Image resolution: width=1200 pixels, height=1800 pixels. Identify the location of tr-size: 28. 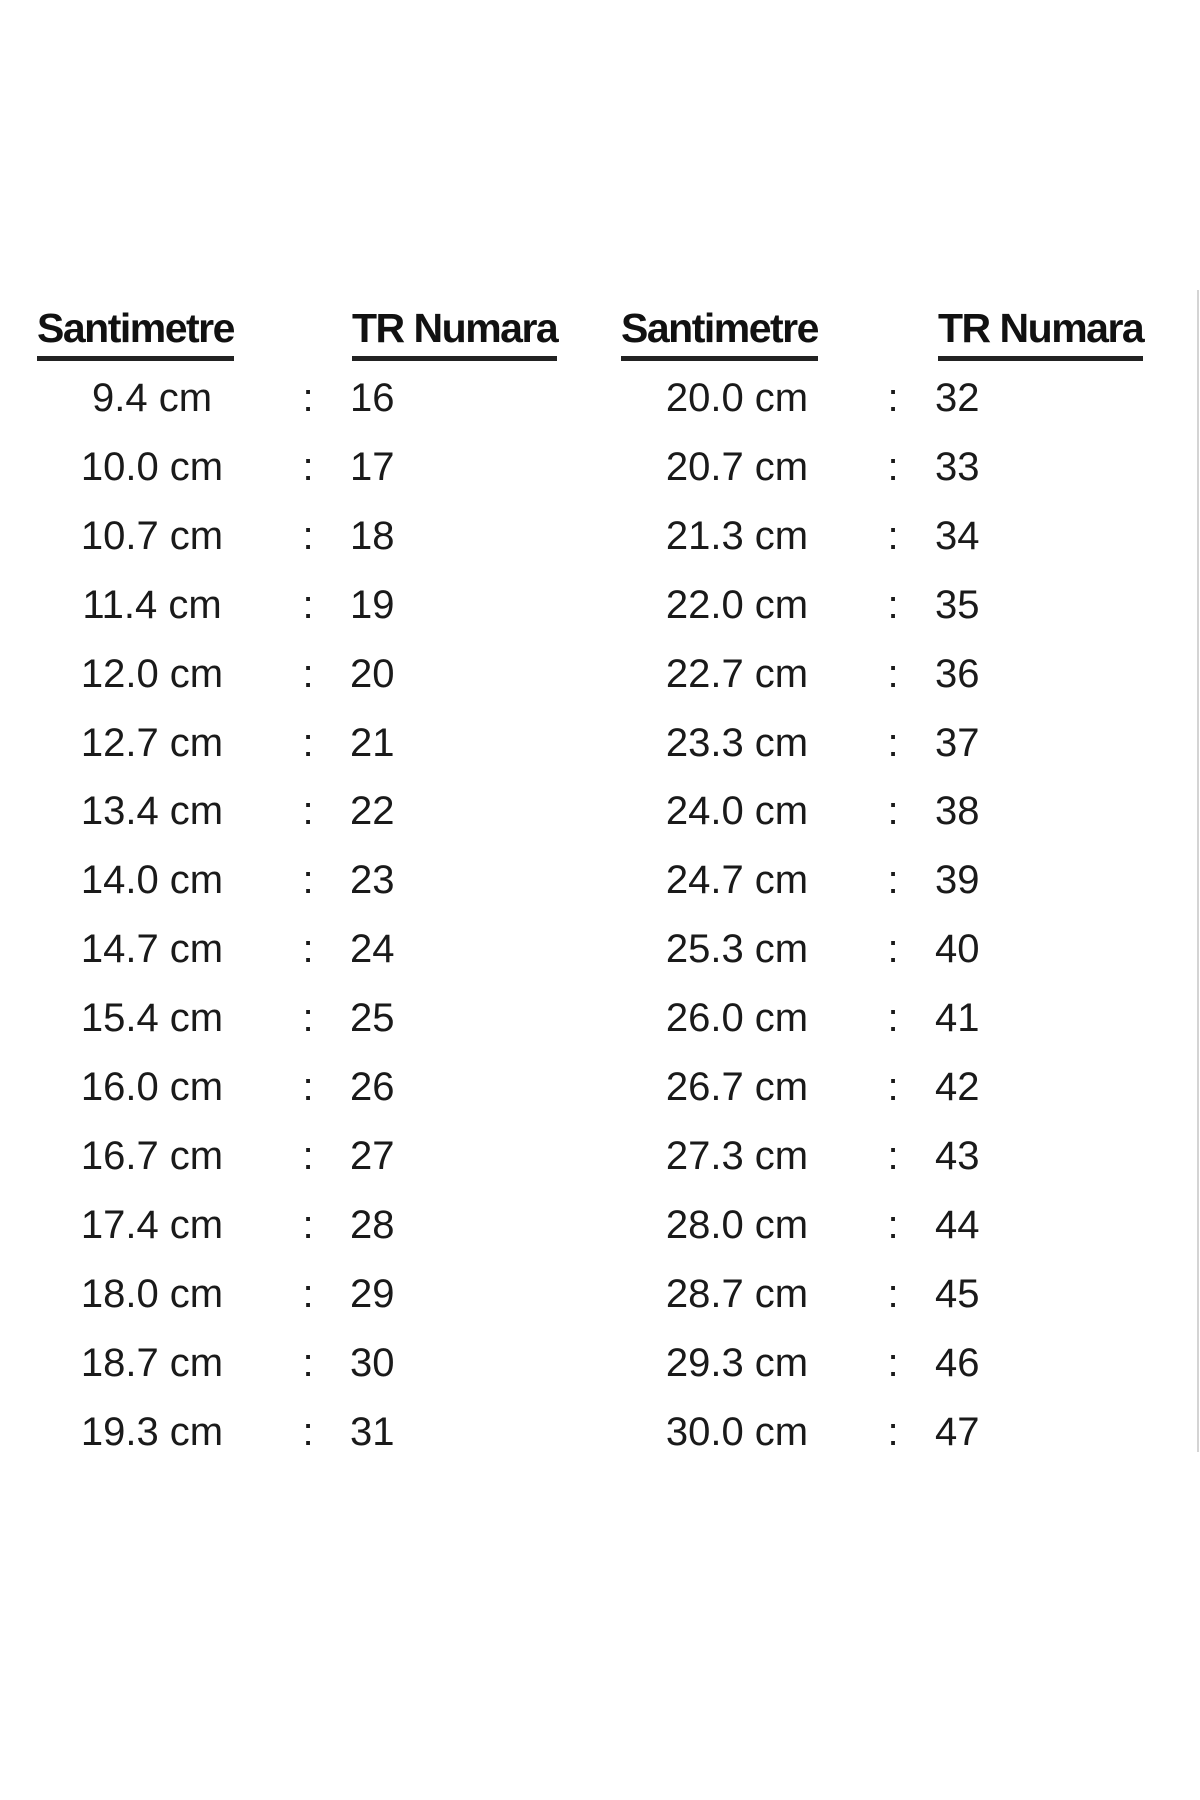
(372, 1224).